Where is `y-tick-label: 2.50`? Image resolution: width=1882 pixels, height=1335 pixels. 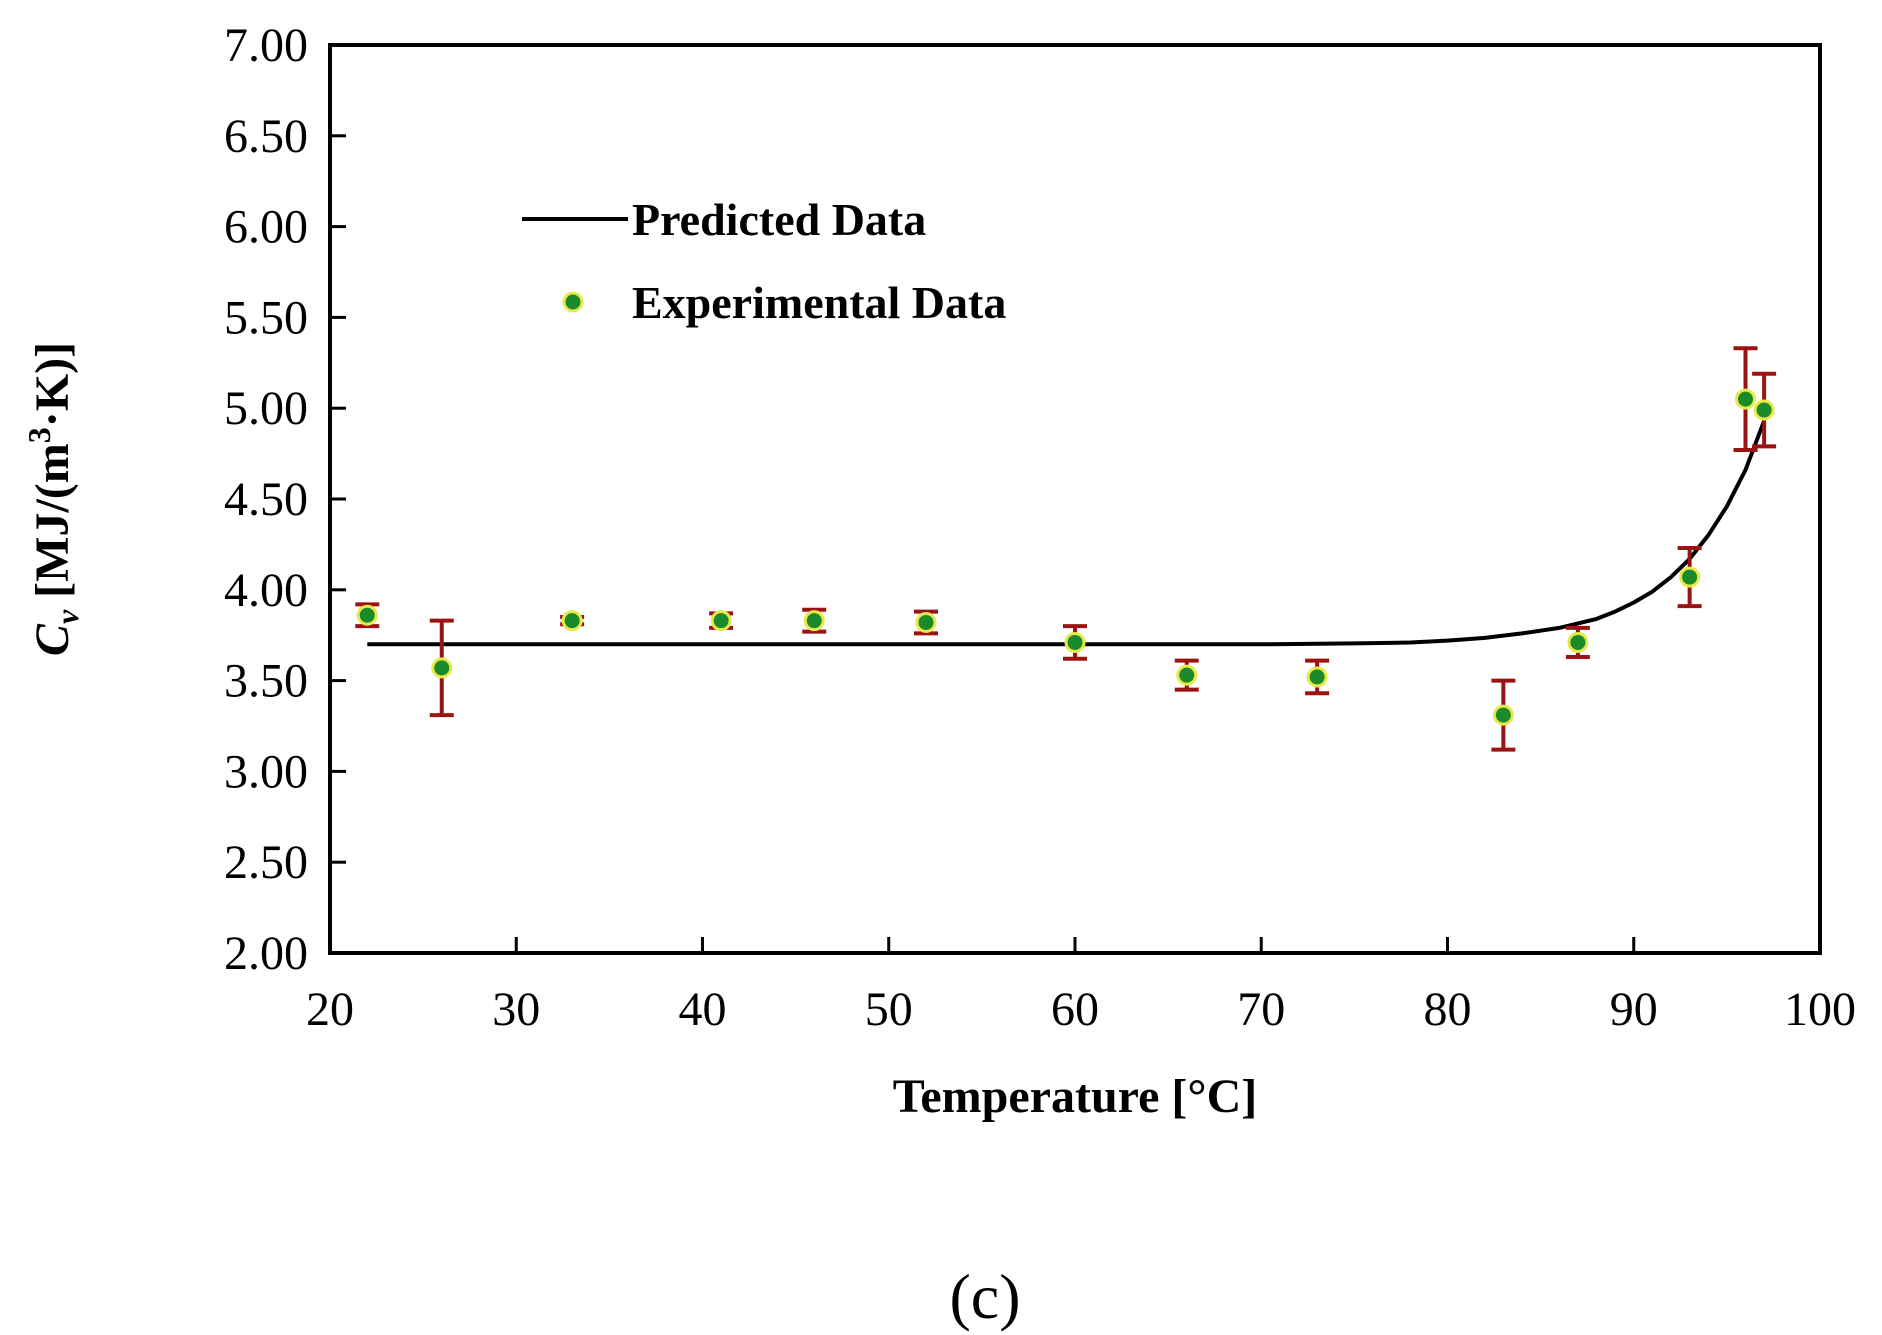 y-tick-label: 2.50 is located at coordinates (266, 862).